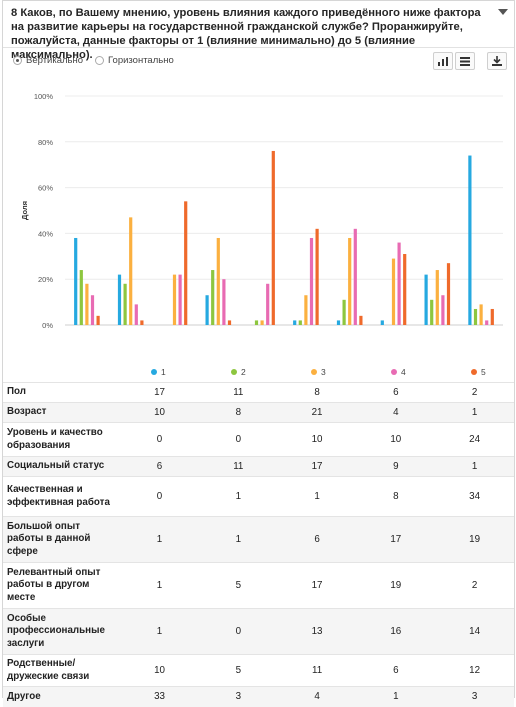 This screenshot has width=516, height=707. I want to click on radio-vertical, so click(17, 60).